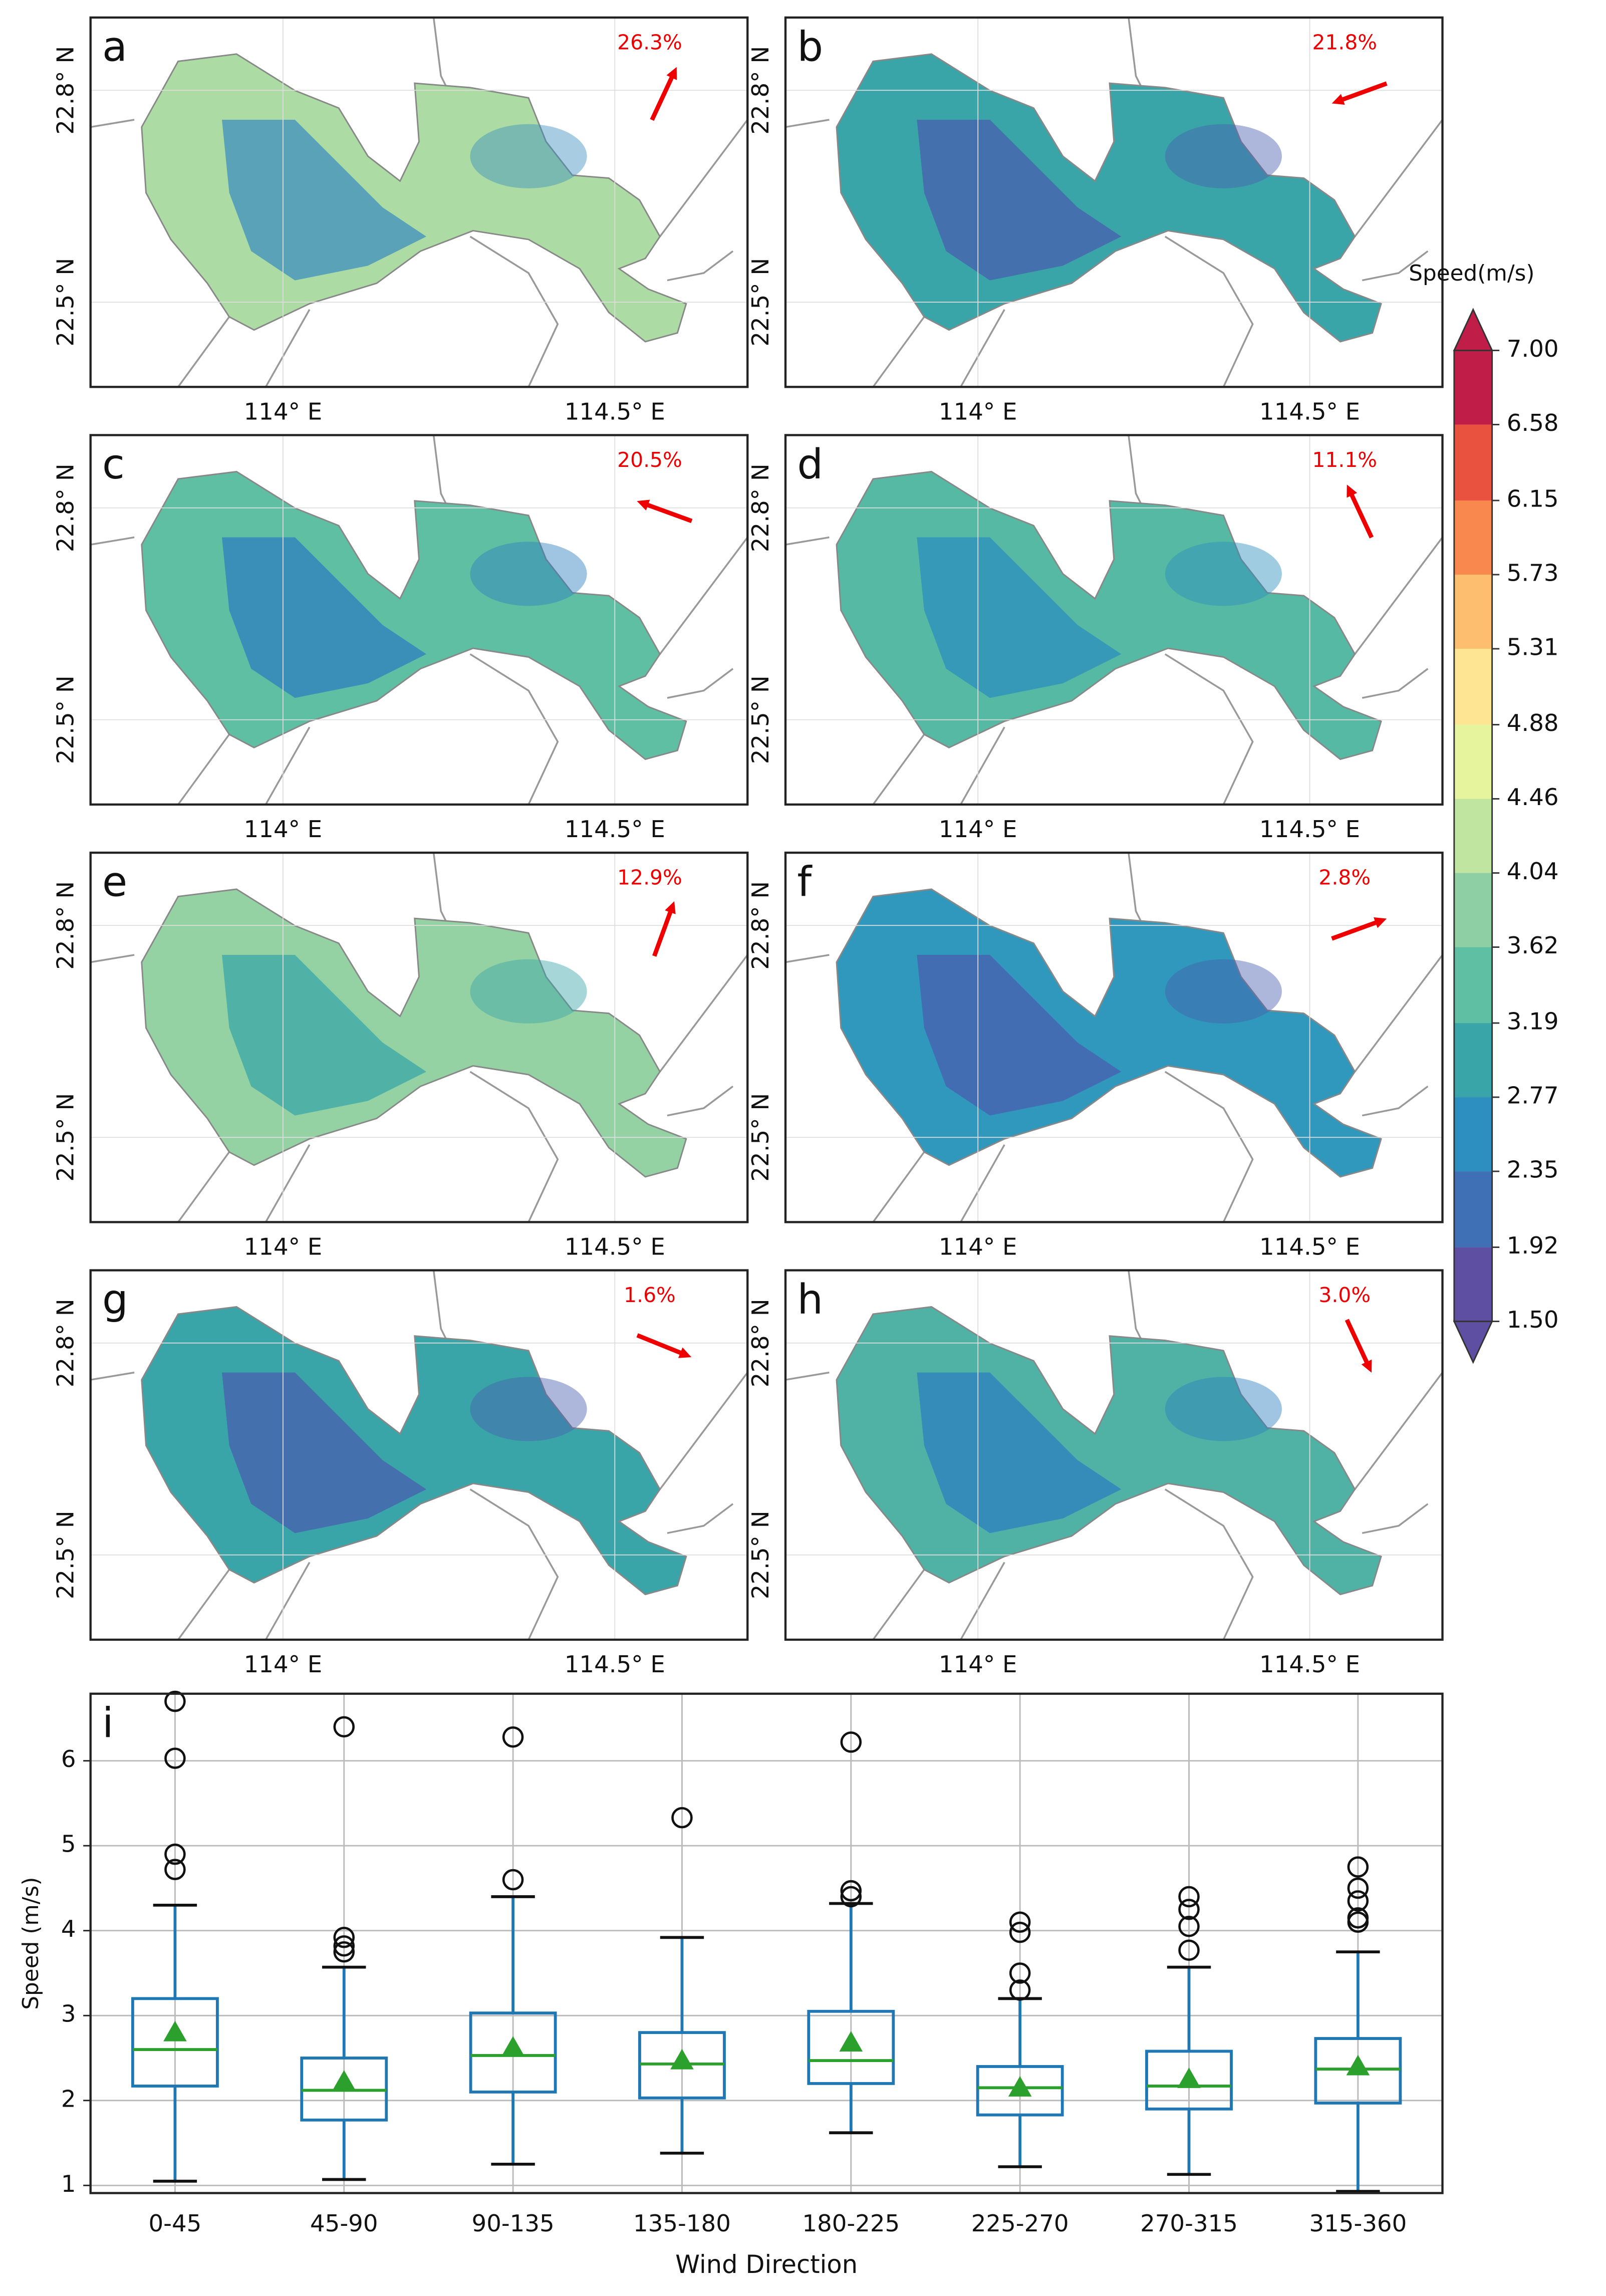 This screenshot has width=1606, height=2296. Describe the element at coordinates (1533, 945) in the screenshot. I see `colorbar-tick-label: 3.62` at that location.